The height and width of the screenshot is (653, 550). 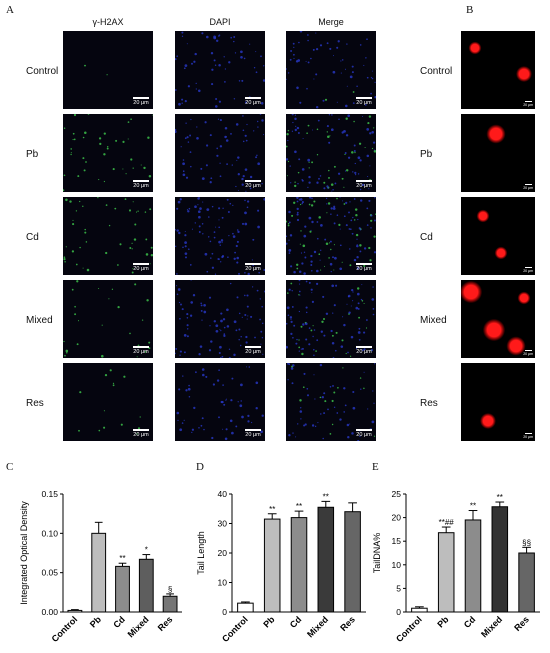 I want to click on y-tick-label: 20, so click(x=397, y=518).